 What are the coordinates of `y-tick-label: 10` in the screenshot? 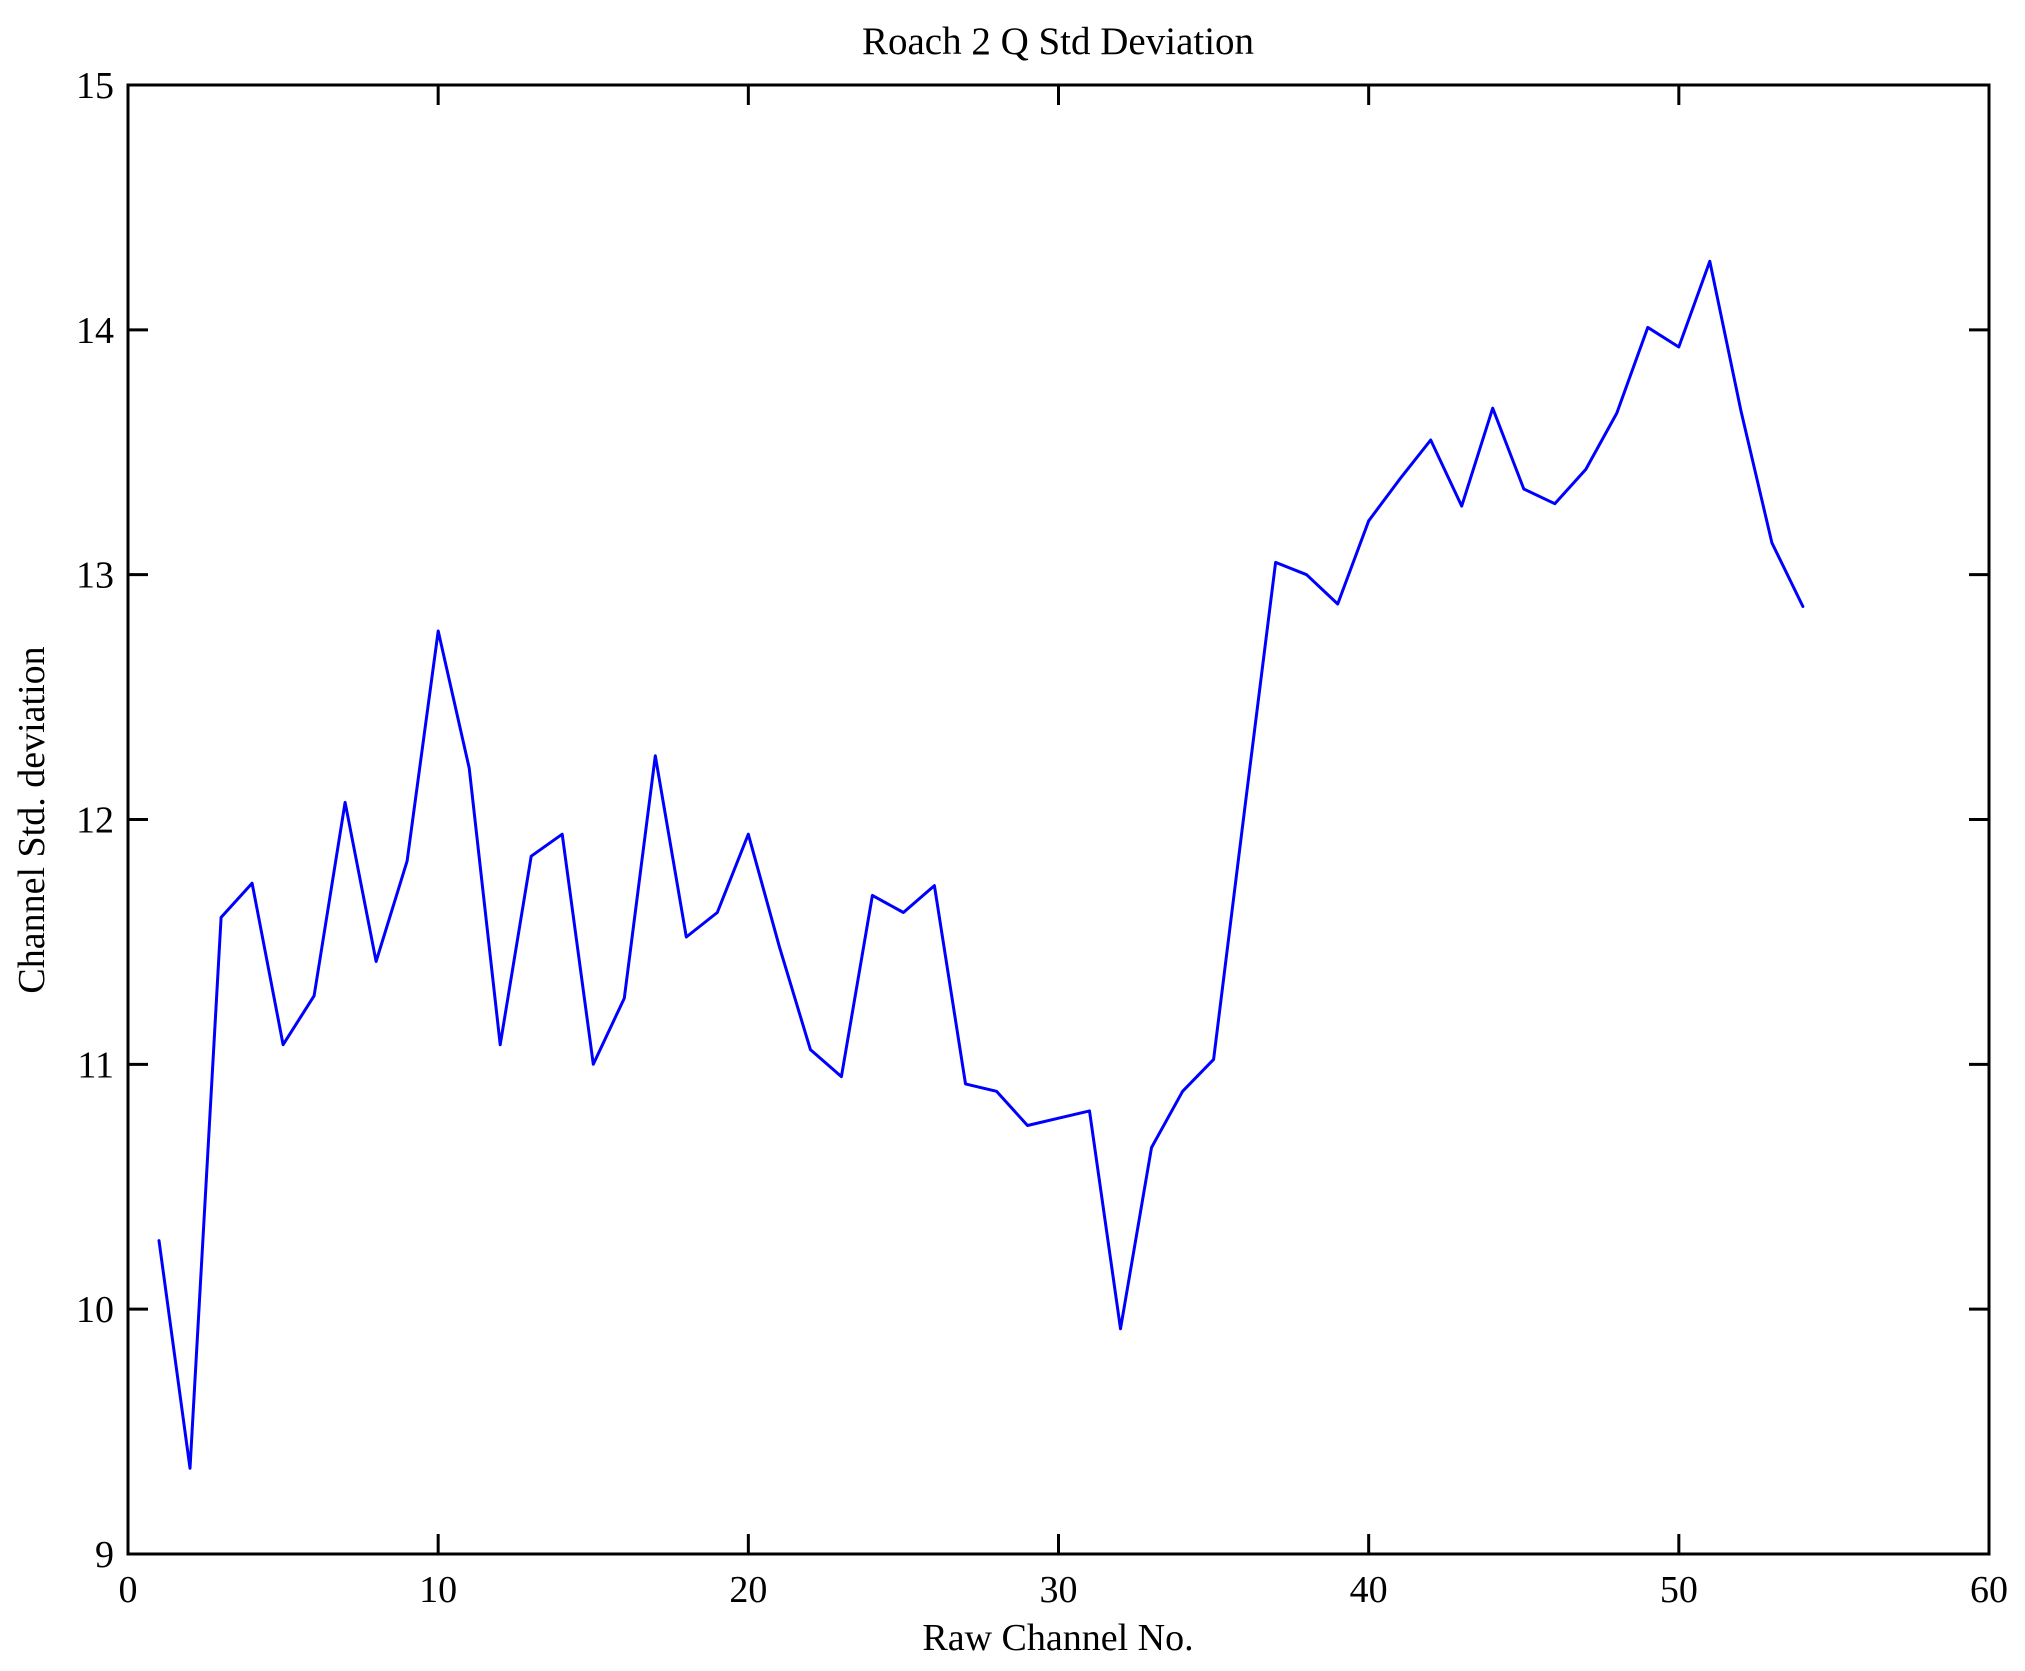 It's located at (95, 1310).